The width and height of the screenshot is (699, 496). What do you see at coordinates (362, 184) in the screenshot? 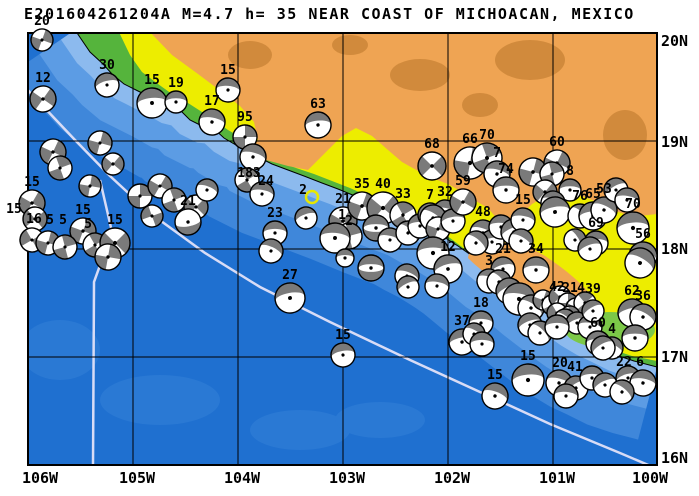
I see `depth-label: 35` at bounding box center [362, 184].